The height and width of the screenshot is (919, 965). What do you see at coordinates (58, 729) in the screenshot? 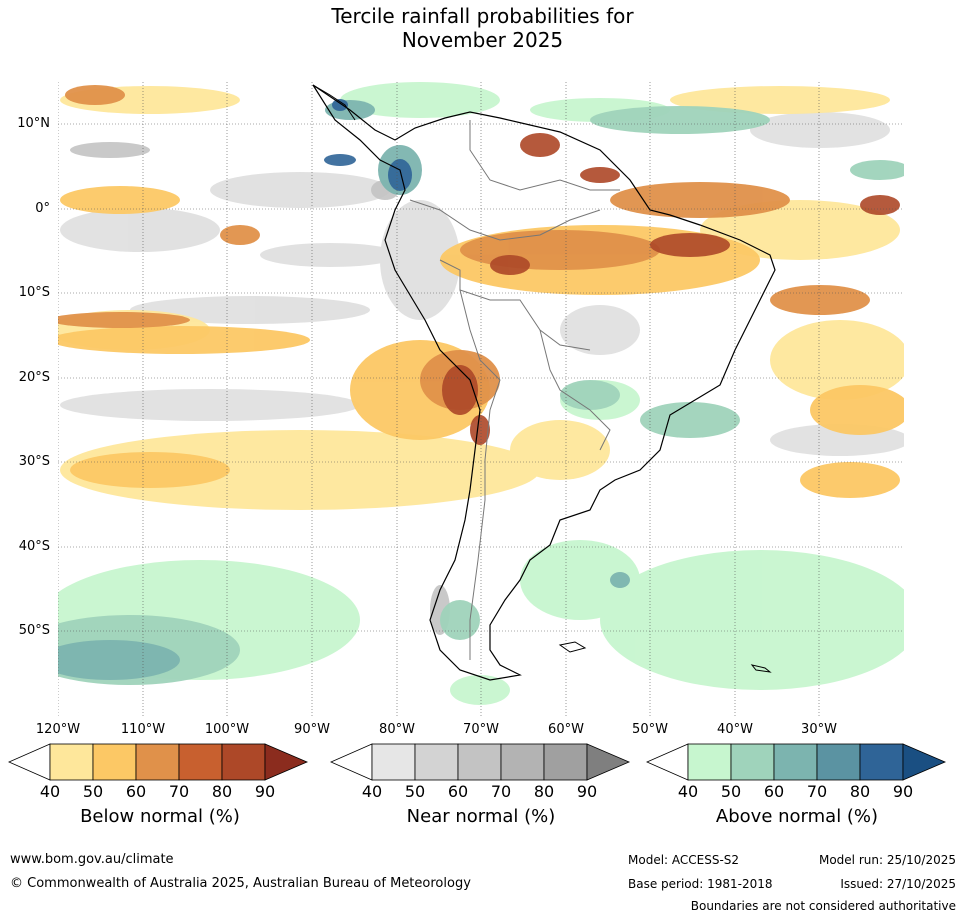
I see `lon-label-120w: 120°W` at bounding box center [58, 729].